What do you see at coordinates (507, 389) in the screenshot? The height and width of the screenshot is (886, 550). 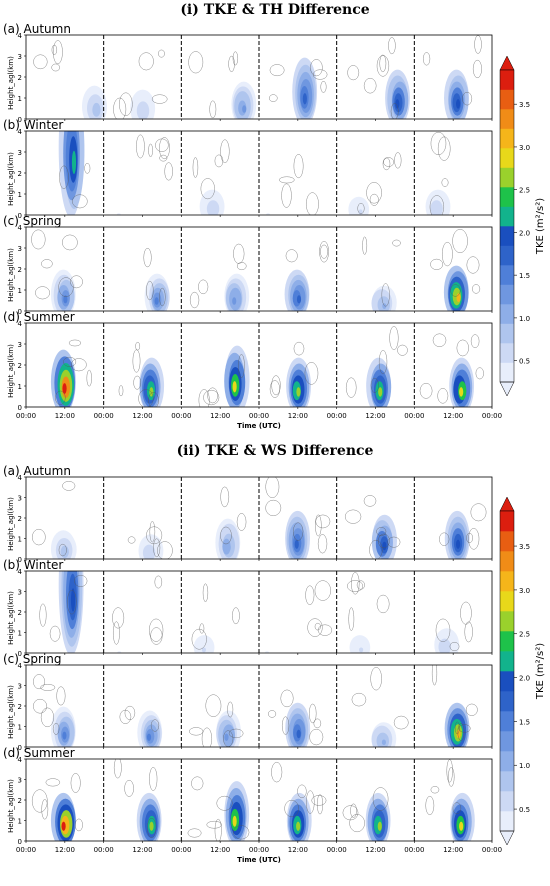 I see `colorbar-extend-min` at bounding box center [507, 389].